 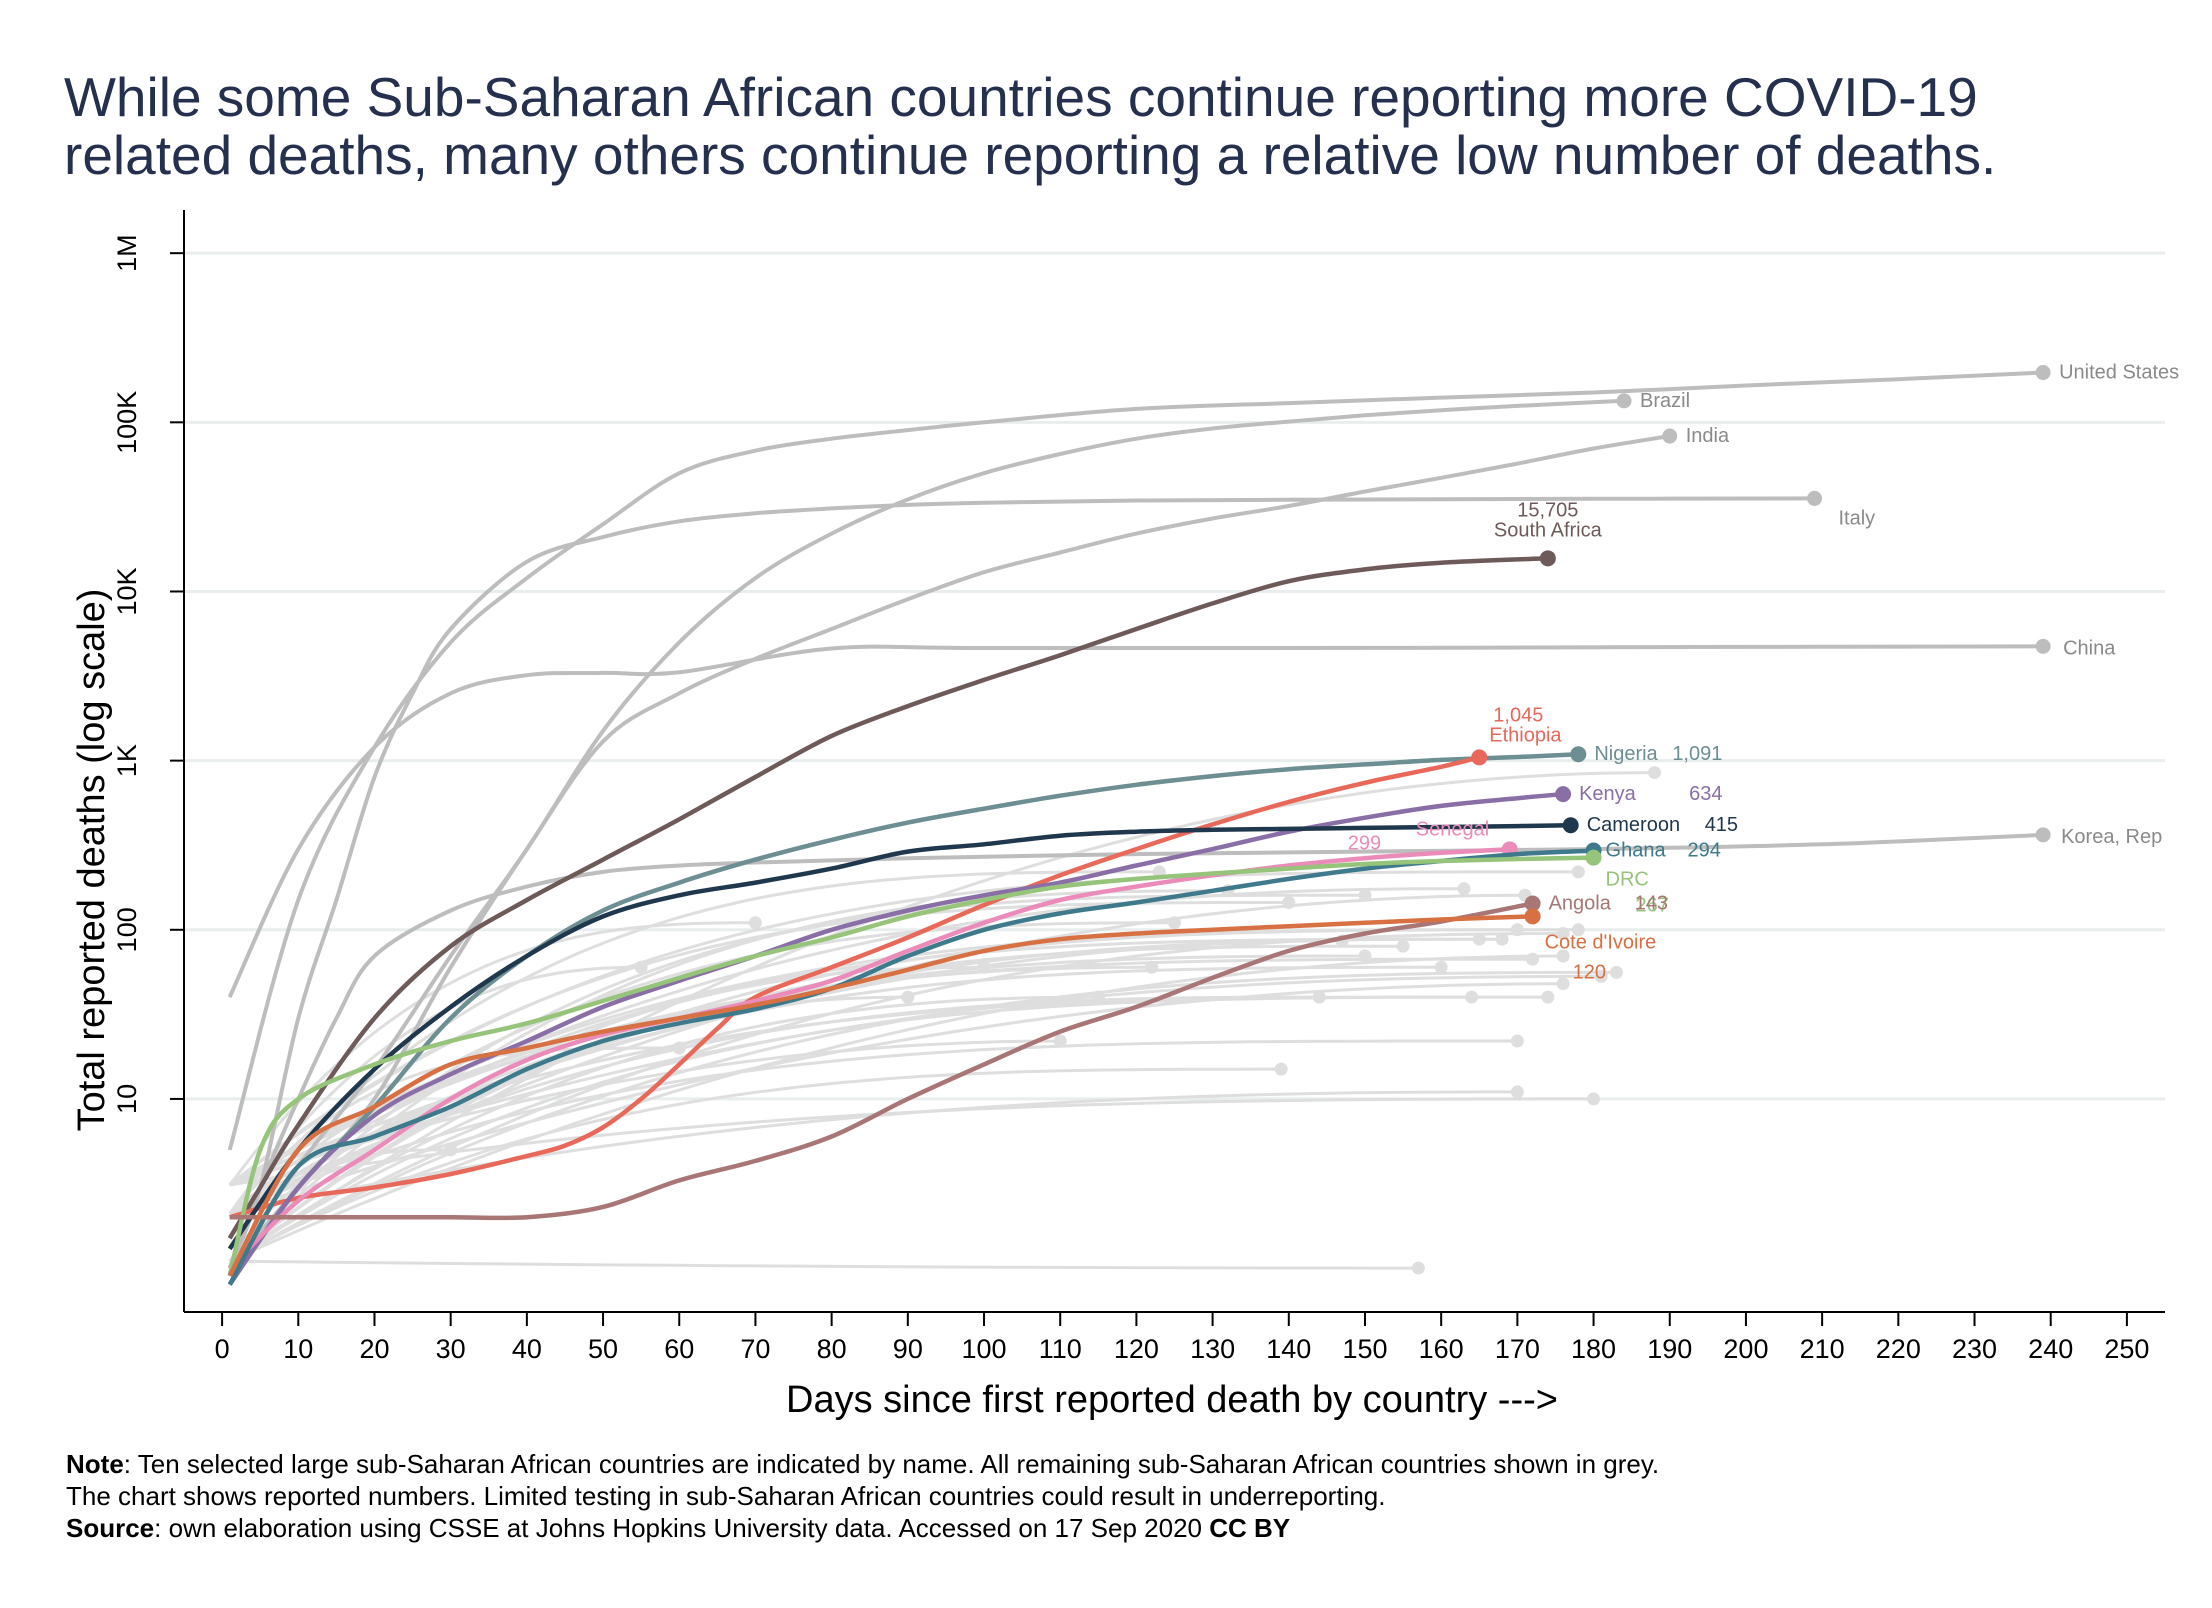 I want to click on reference-point-brazil, so click(x=1624, y=401).